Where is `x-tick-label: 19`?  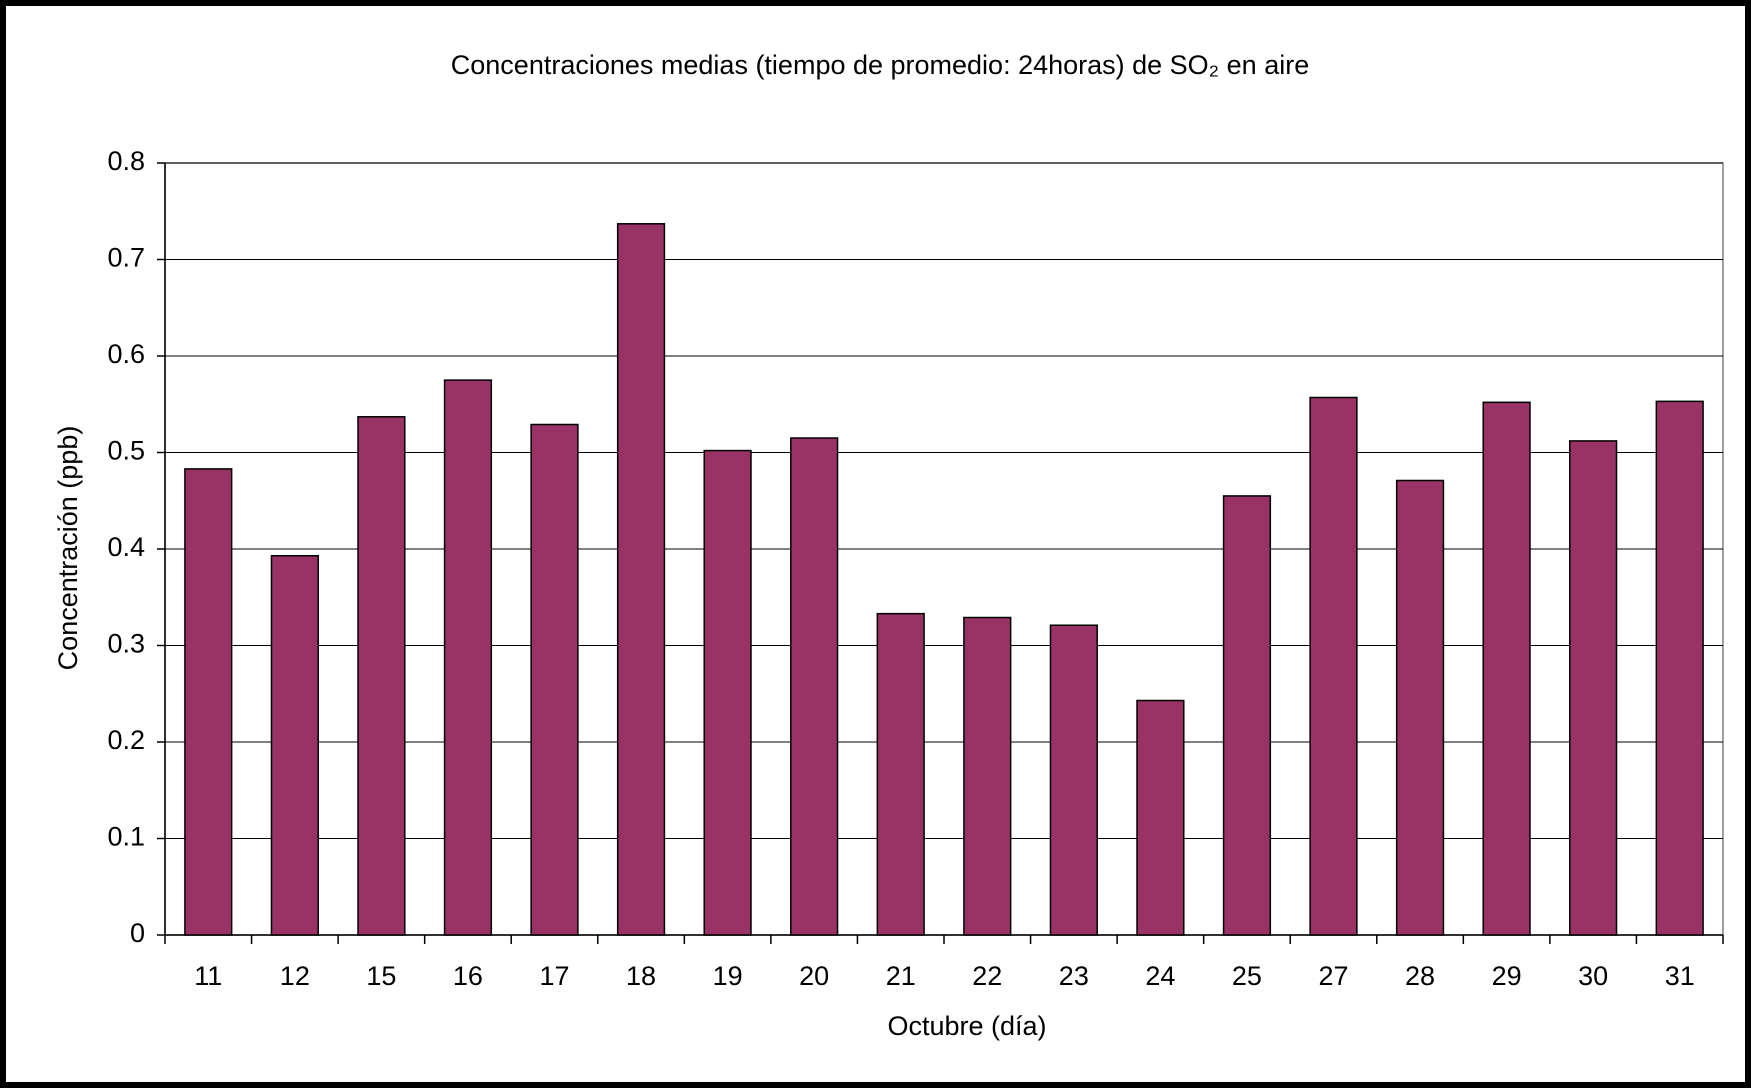
x-tick-label: 19 is located at coordinates (728, 976).